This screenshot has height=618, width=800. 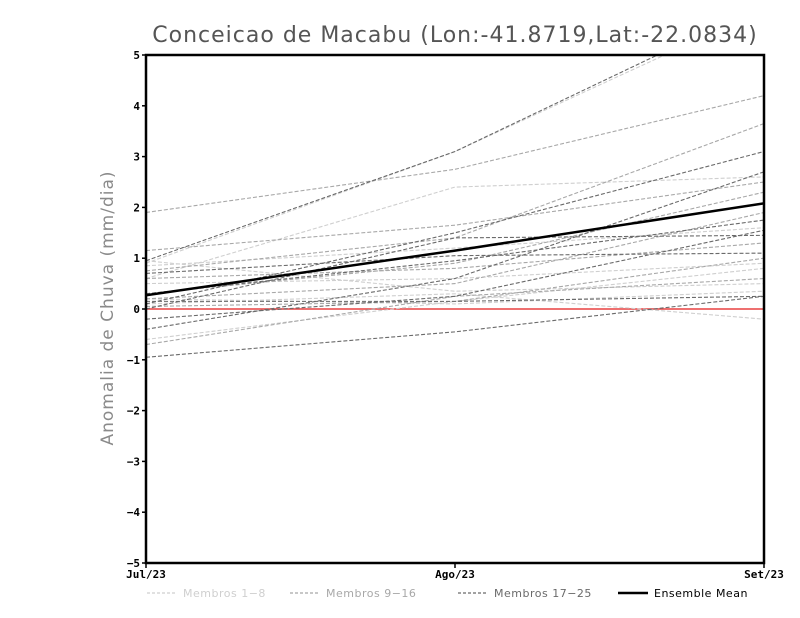 I want to click on y-tick-label: 2, so click(x=136, y=207).